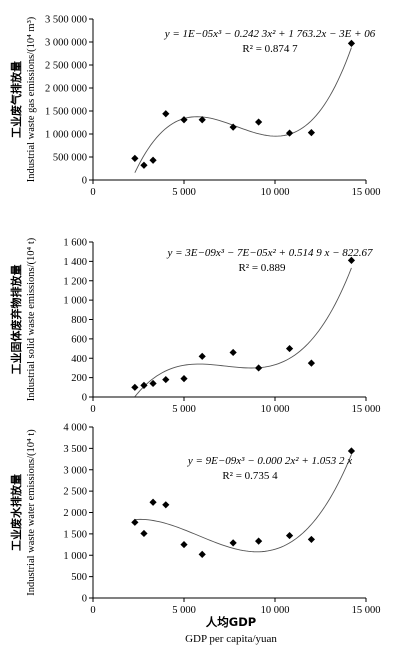  I want to click on y-tick-label: 1 500 000, so click(66, 112).